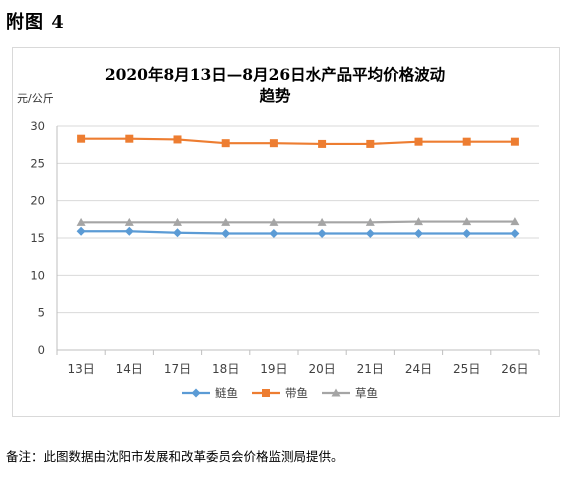  Describe the element at coordinates (80, 369) in the screenshot. I see `x-tick-label: 13日` at that location.